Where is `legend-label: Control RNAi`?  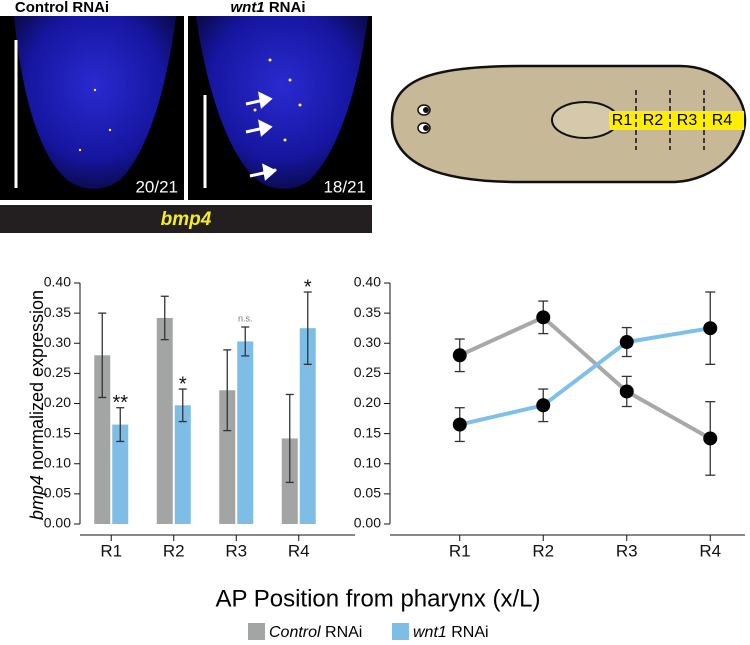 legend-label: Control RNAi is located at coordinates (315, 632).